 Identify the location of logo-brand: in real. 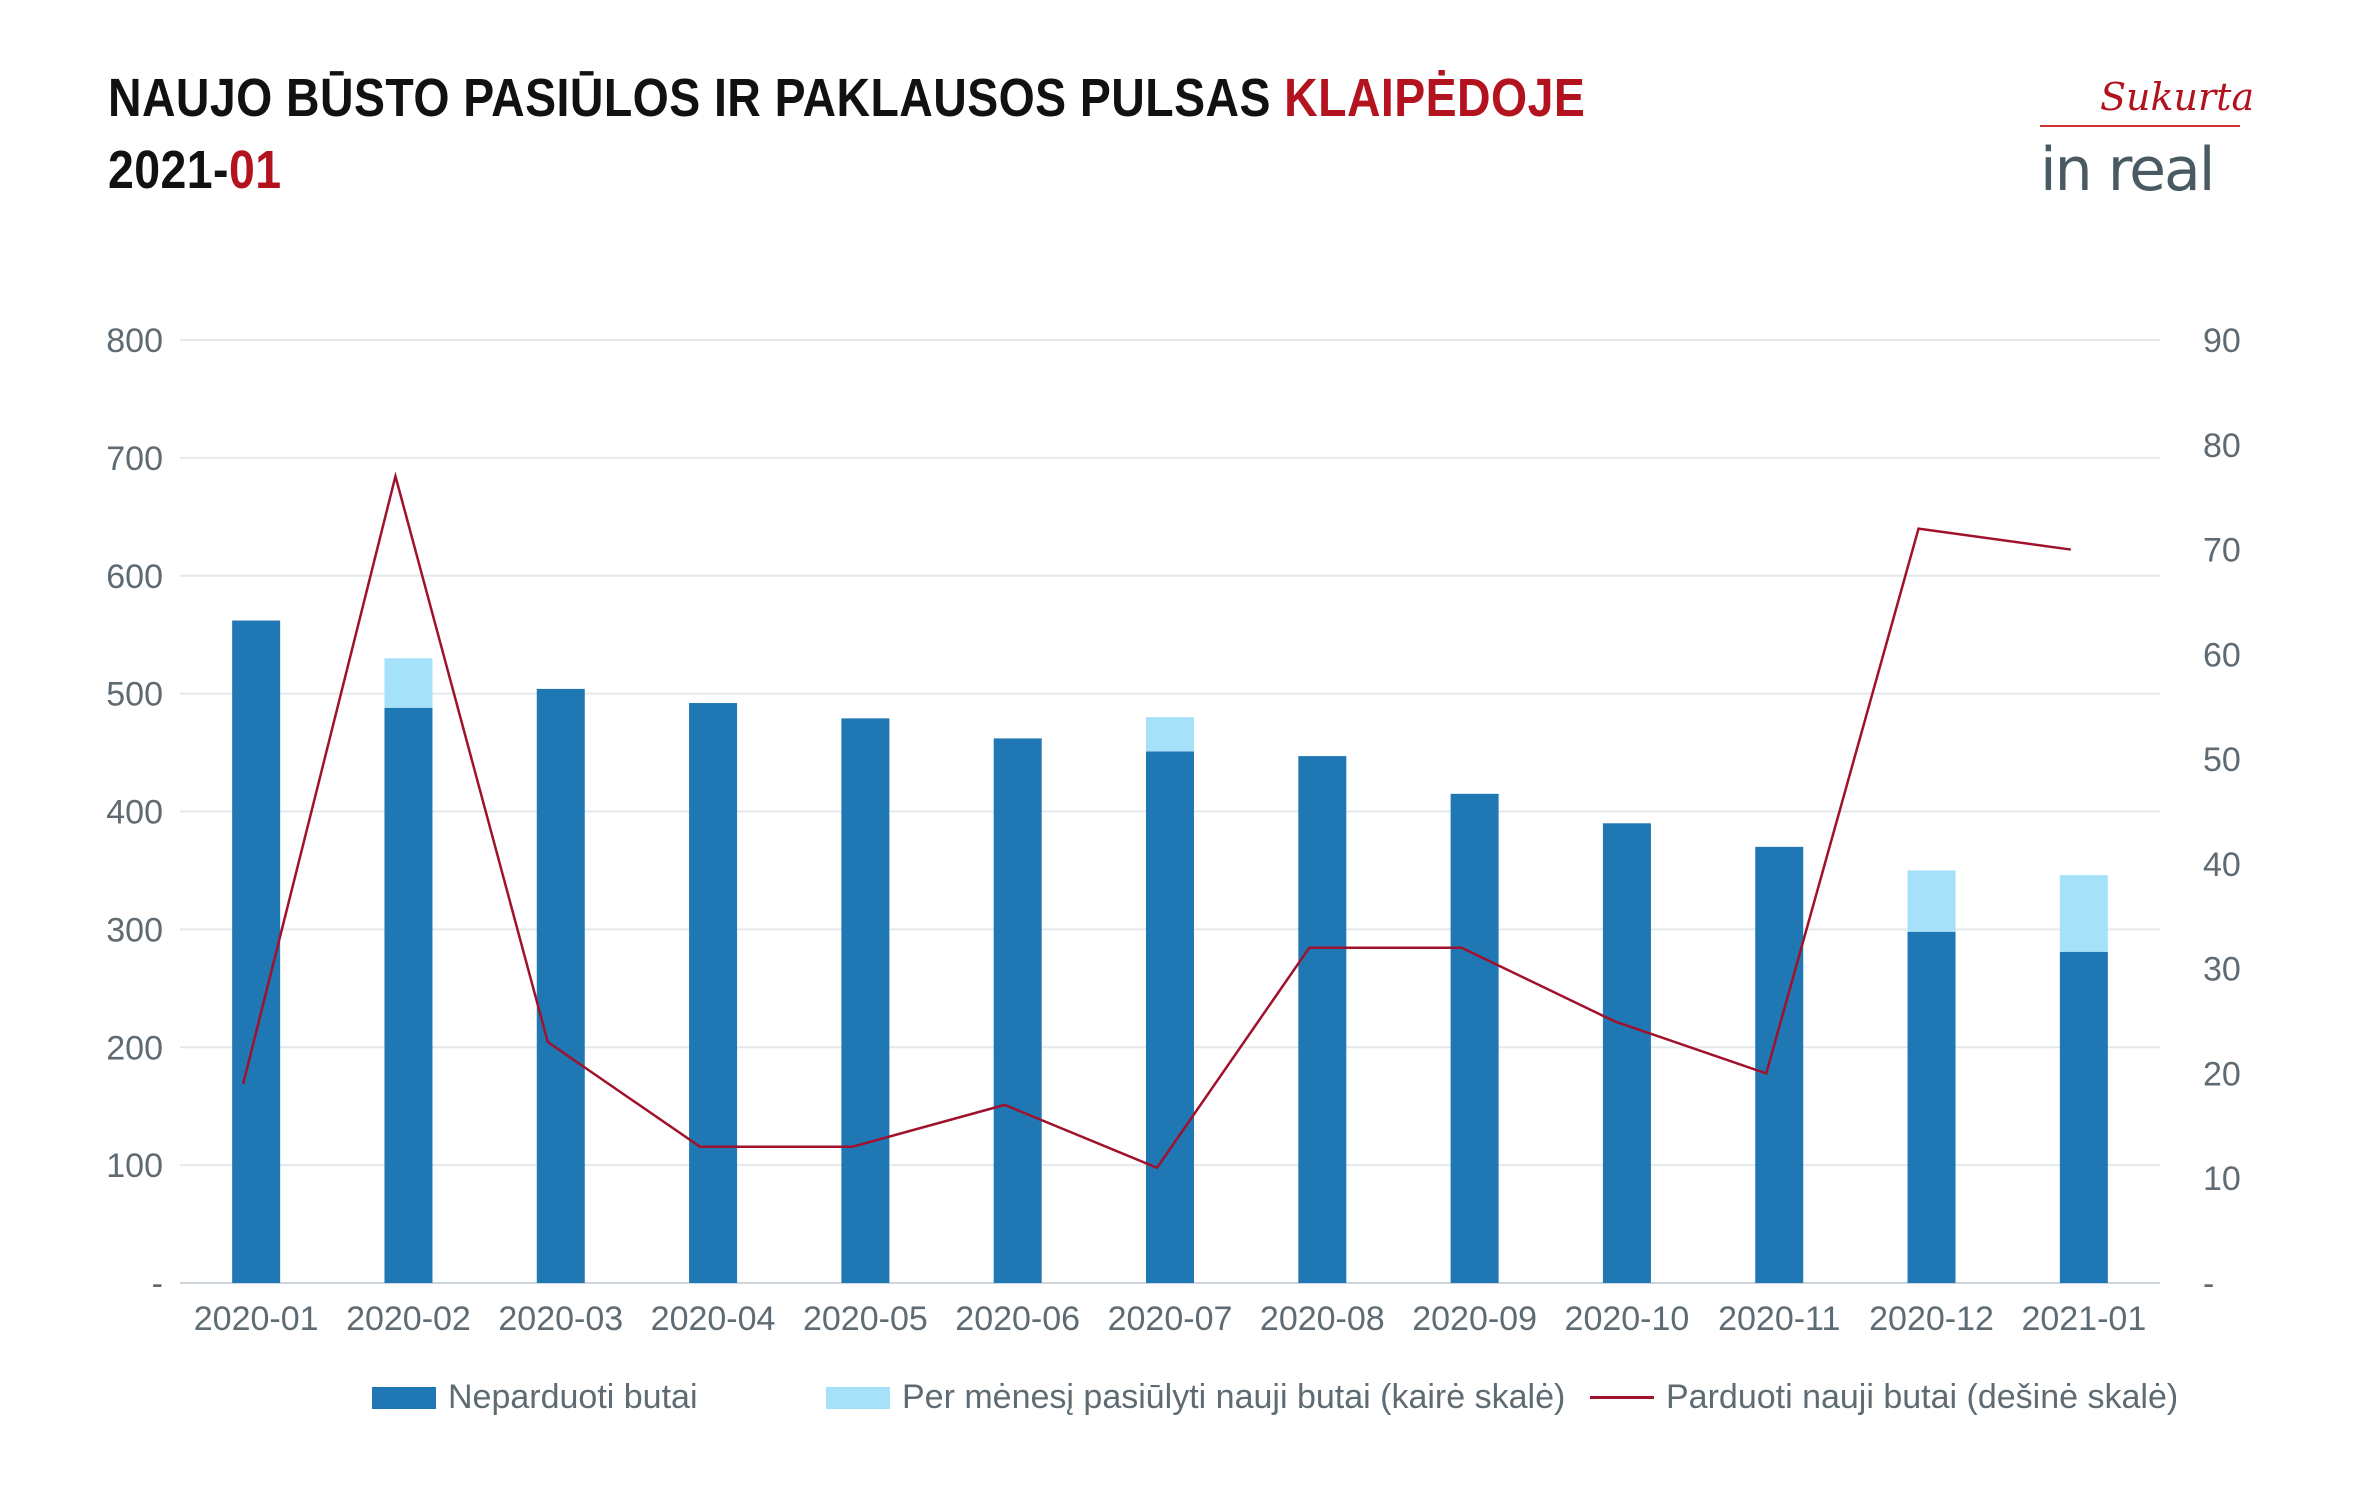
(2127, 170).